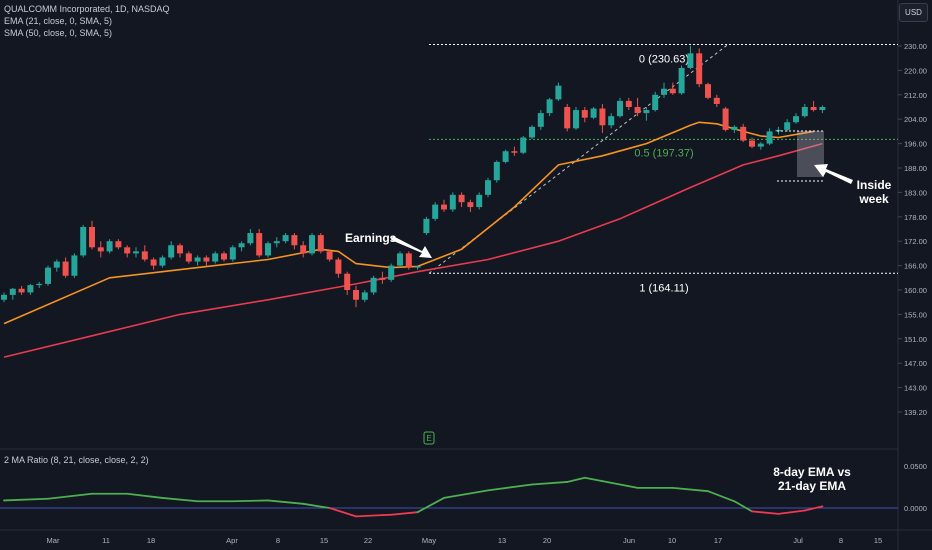 This screenshot has width=932, height=550. Describe the element at coordinates (502, 540) in the screenshot. I see `time-tick-label: 13` at that location.